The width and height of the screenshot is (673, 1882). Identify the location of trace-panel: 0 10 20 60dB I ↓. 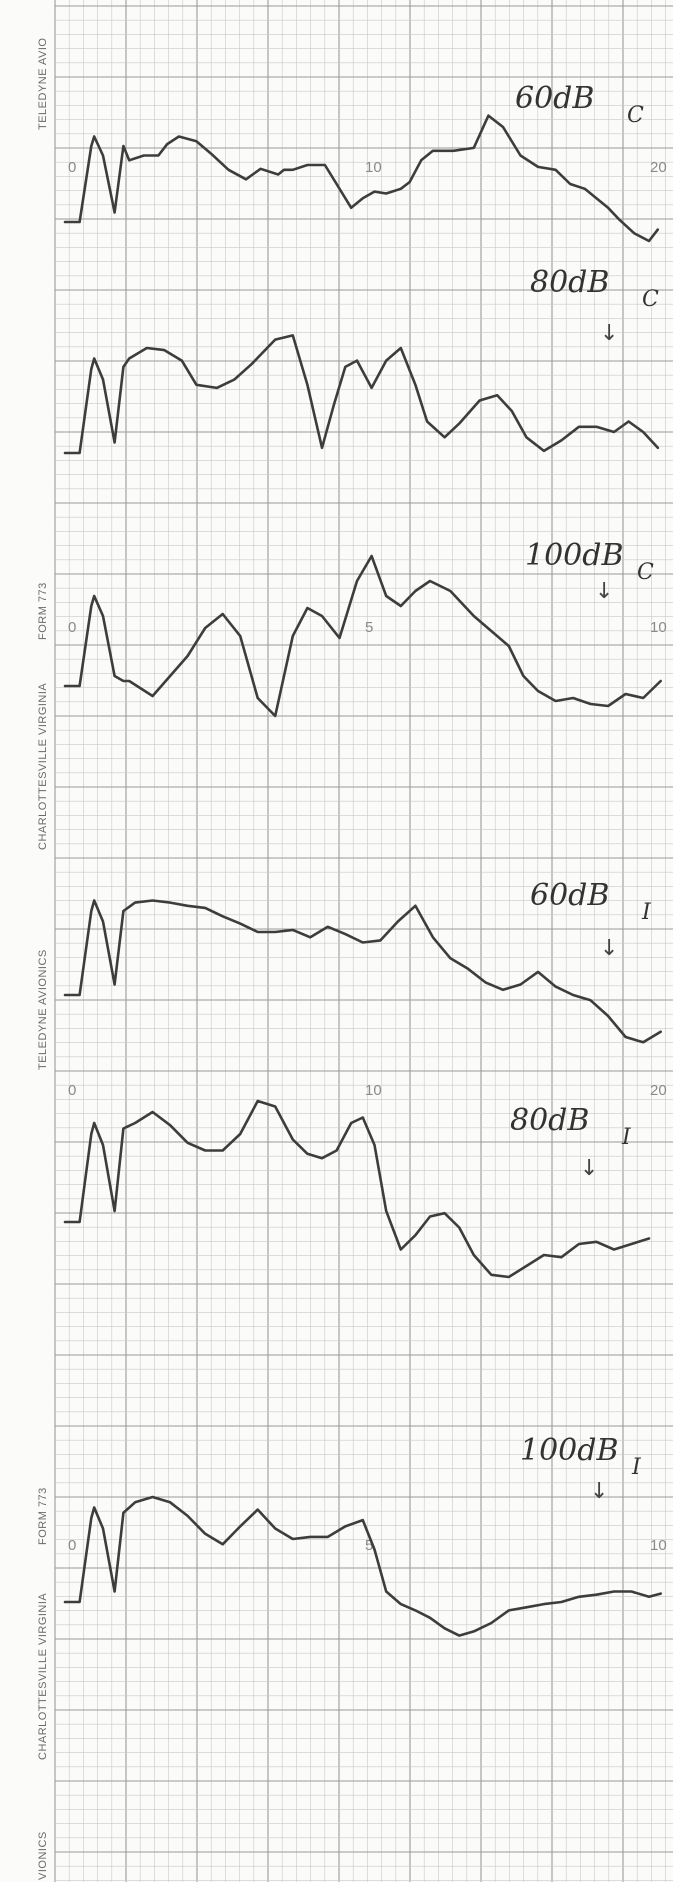
(365, 988).